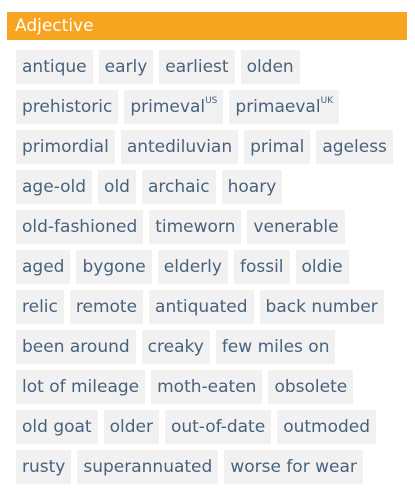 The height and width of the screenshot is (501, 415). I want to click on synonym-label: hoary, so click(252, 187).